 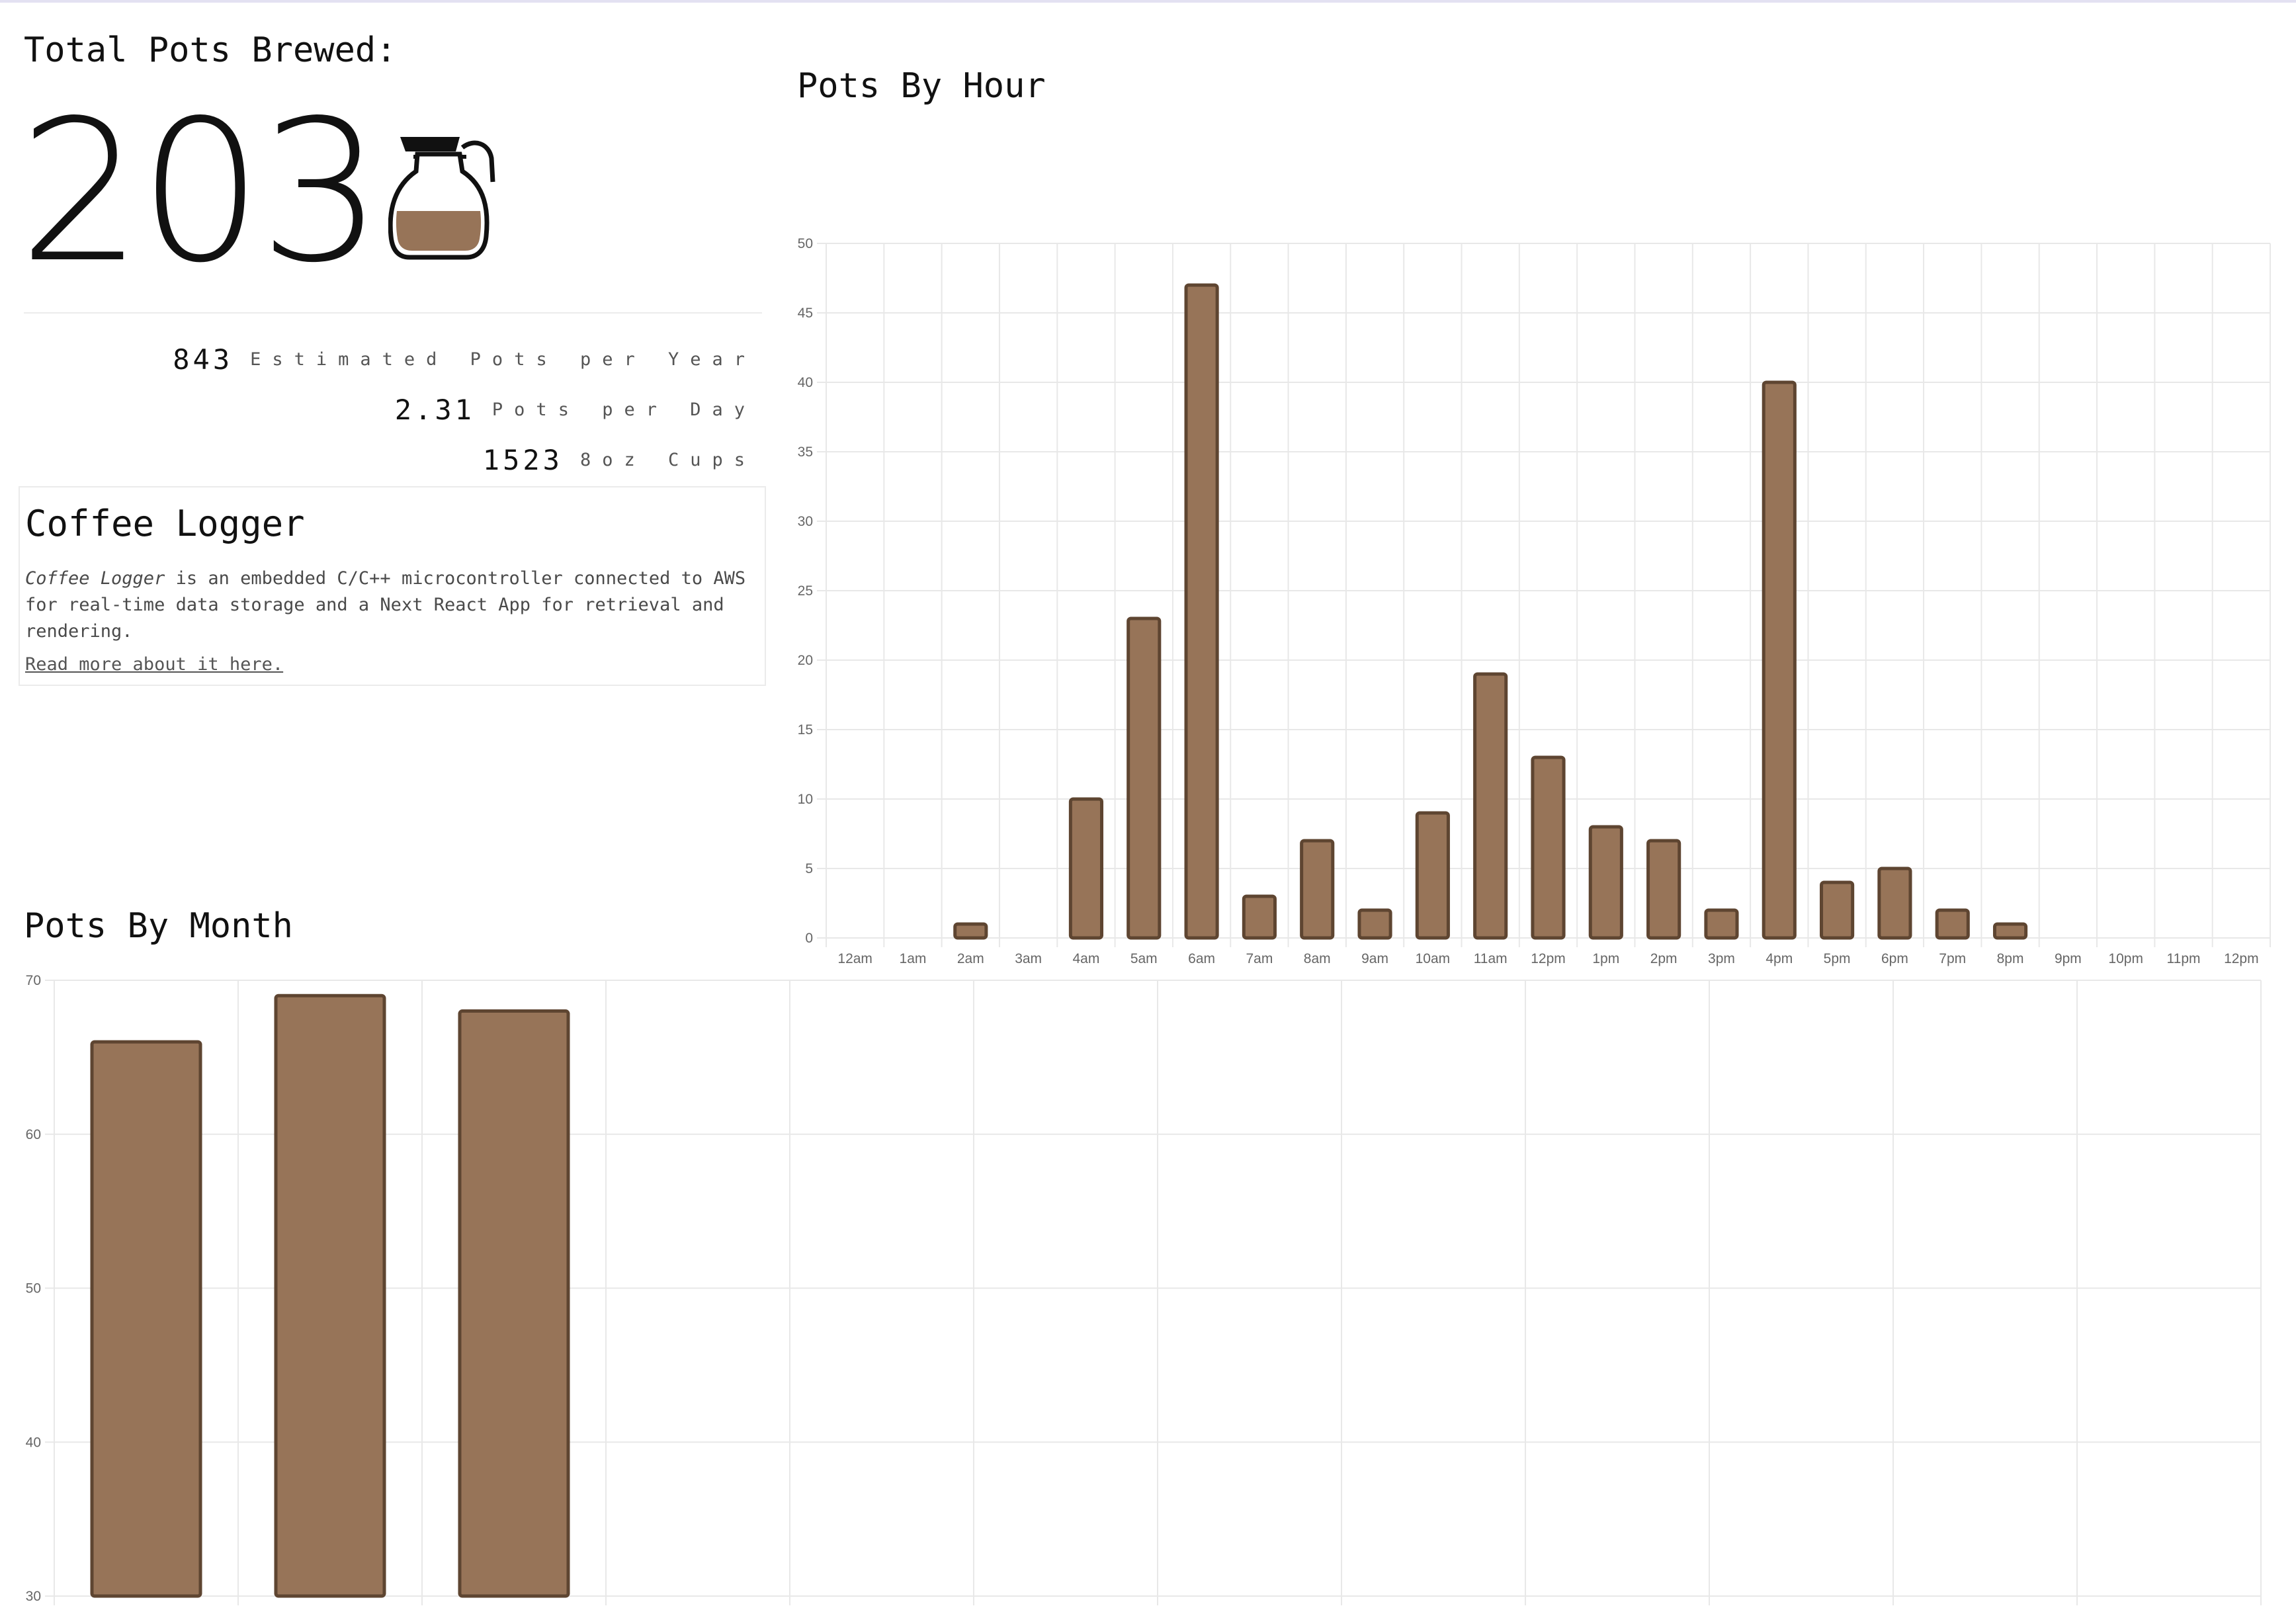 What do you see at coordinates (805, 452) in the screenshot?
I see `y-tick-label: 35` at bounding box center [805, 452].